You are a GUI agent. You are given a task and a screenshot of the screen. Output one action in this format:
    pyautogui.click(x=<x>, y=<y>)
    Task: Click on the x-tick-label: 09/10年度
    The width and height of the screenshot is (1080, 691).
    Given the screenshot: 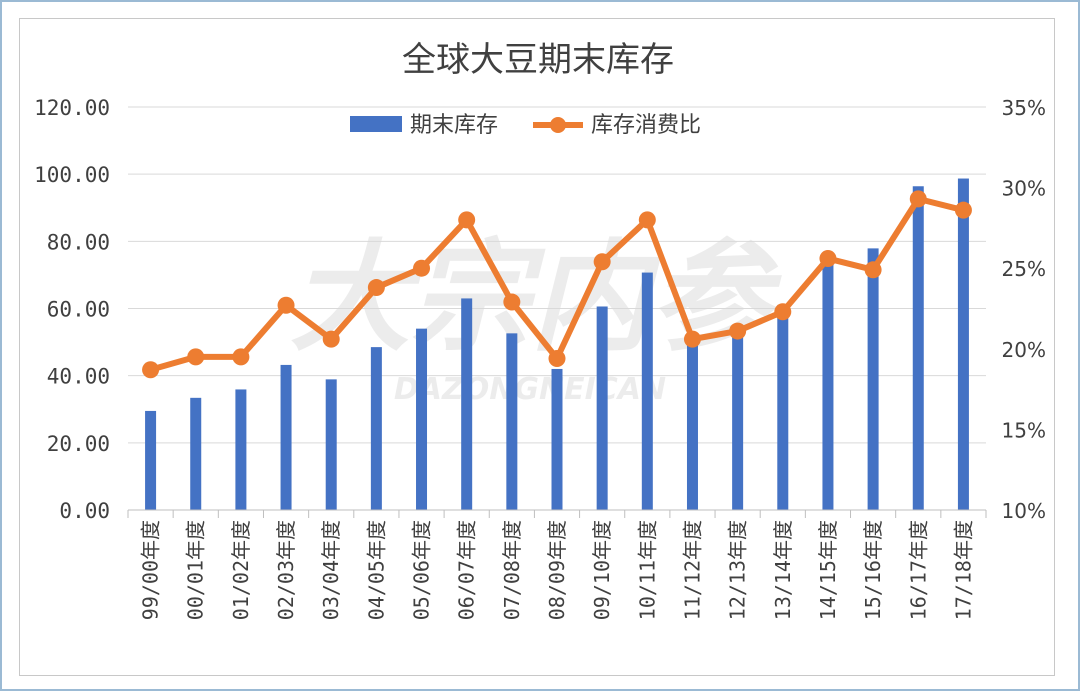 What is the action you would take?
    pyautogui.click(x=602, y=570)
    